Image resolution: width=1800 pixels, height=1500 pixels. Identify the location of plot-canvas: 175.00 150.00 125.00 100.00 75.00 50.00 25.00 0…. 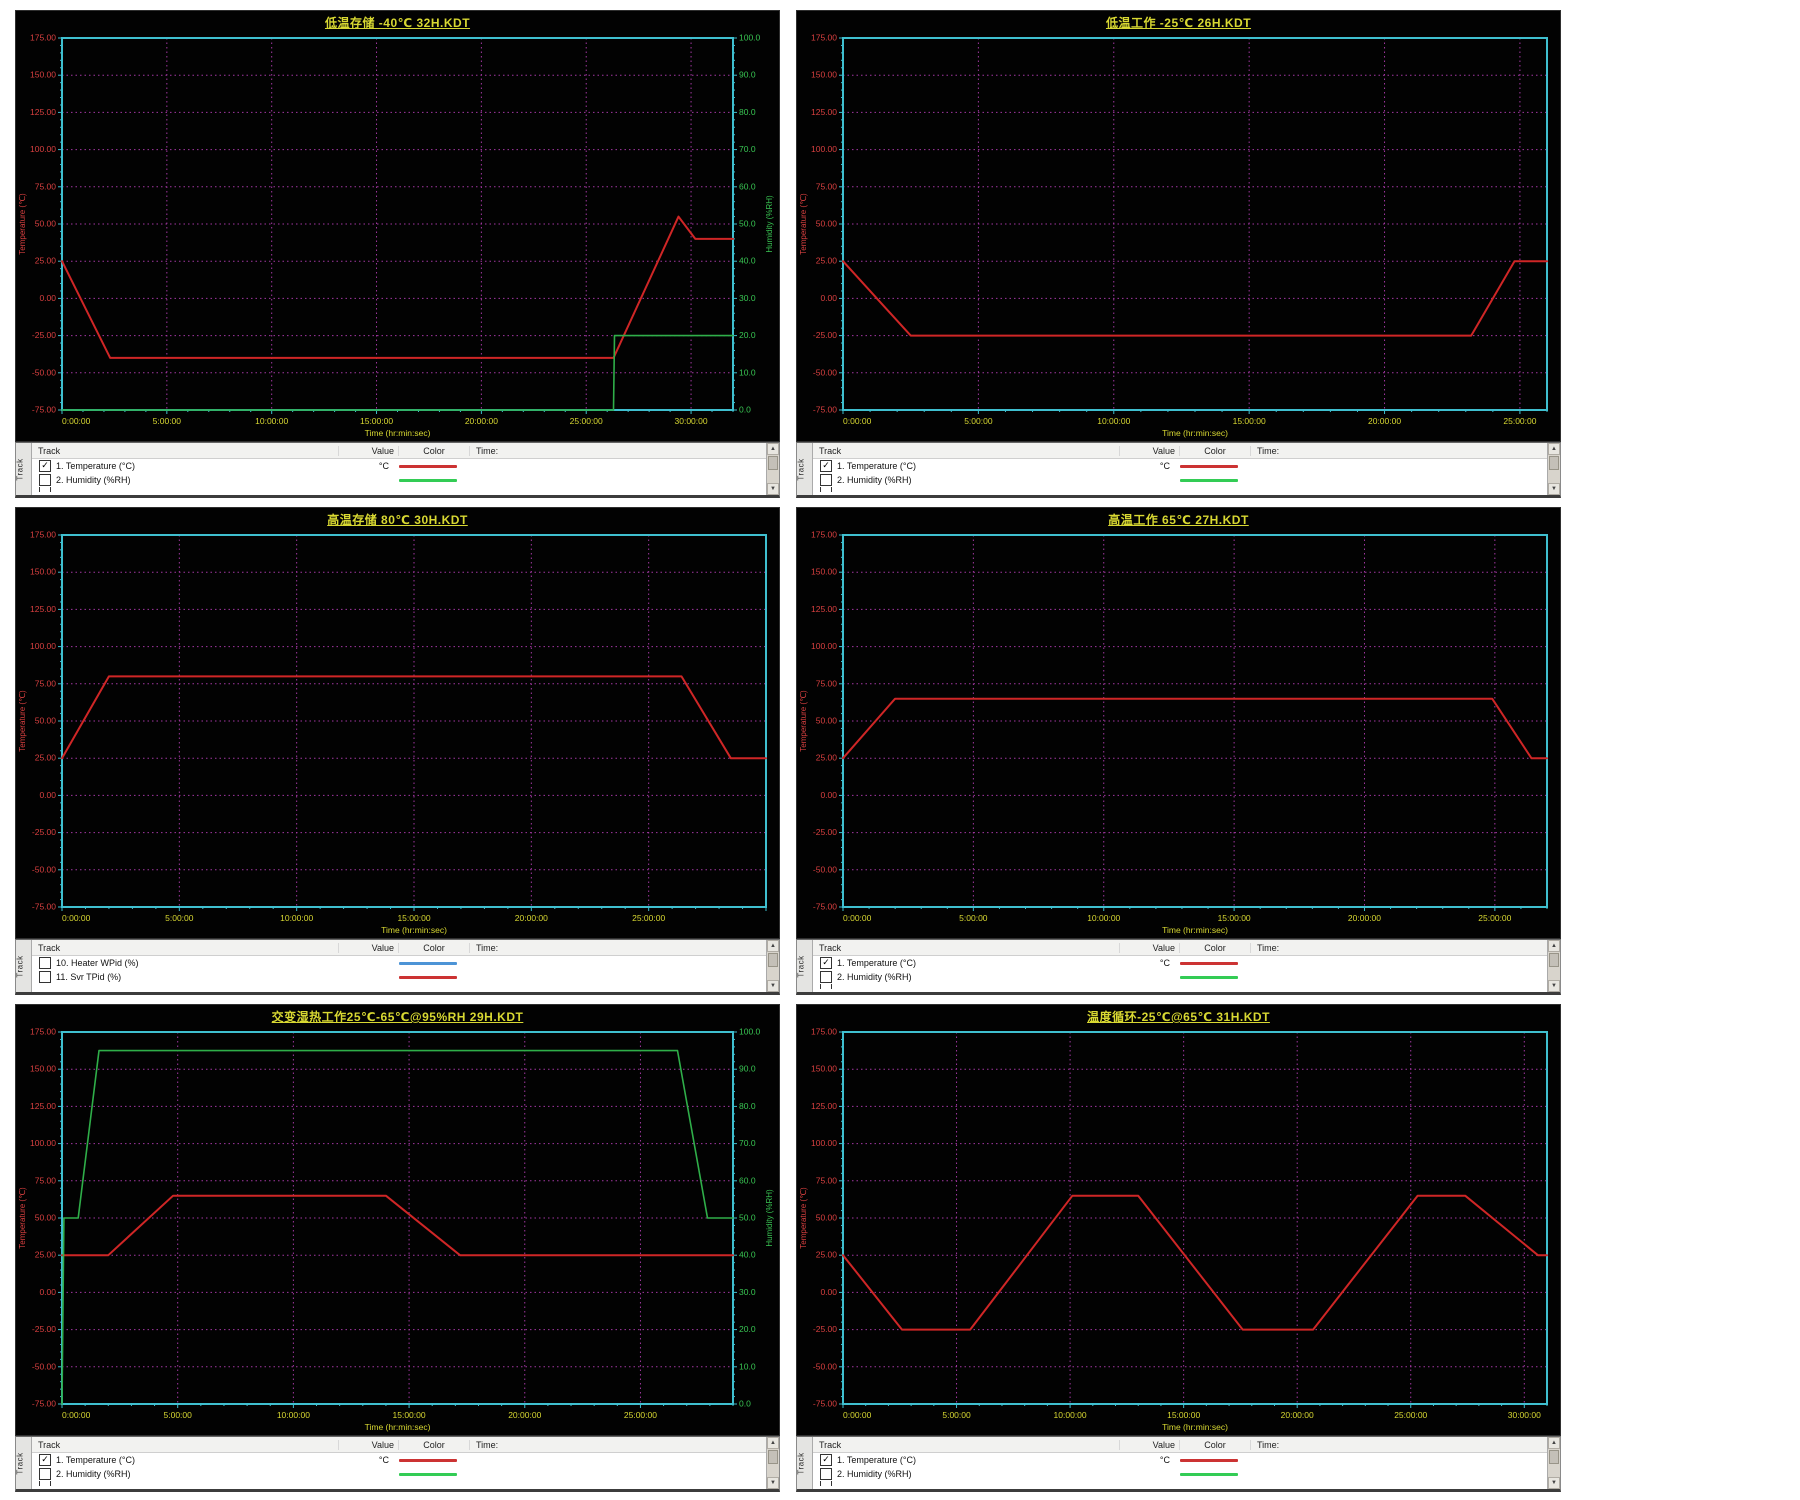
(396, 235).